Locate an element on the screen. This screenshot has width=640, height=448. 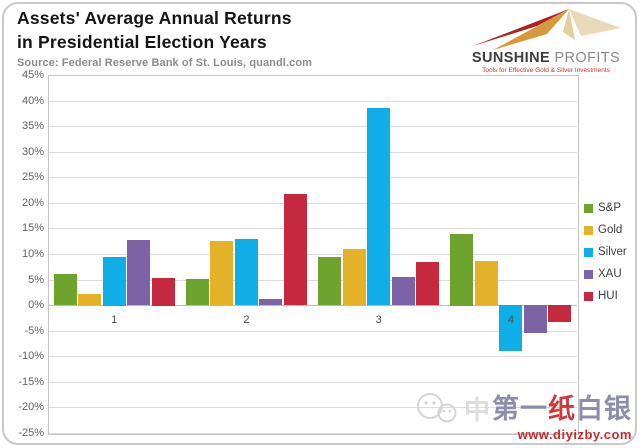
wechat-face-icon is located at coordinates (436, 407).